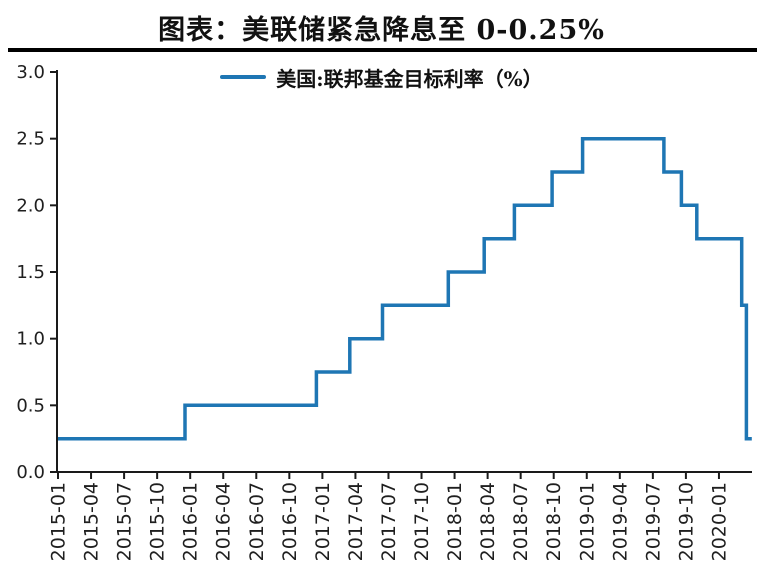 This screenshot has height=580, width=763. I want to click on x-tick-label: 2018-01, so click(455, 521).